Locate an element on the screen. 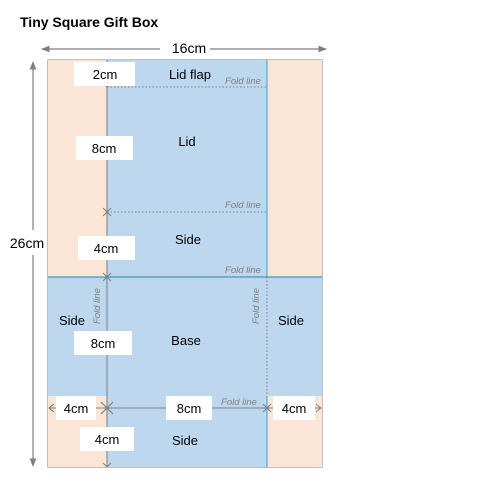 This screenshot has height=486, width=500. left-side-dimension: 4cm is located at coordinates (76, 408).